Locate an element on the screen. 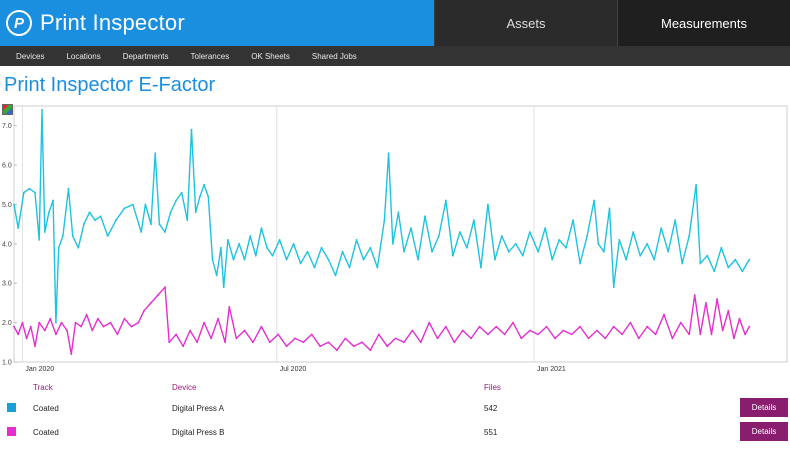  brand: P Print Inspector is located at coordinates (217, 23).